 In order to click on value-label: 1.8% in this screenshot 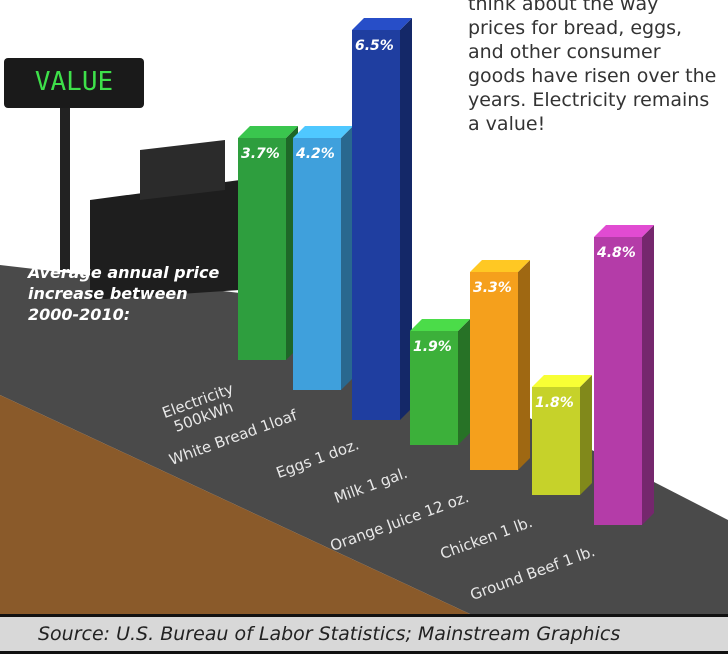, I will do `click(554, 403)`.